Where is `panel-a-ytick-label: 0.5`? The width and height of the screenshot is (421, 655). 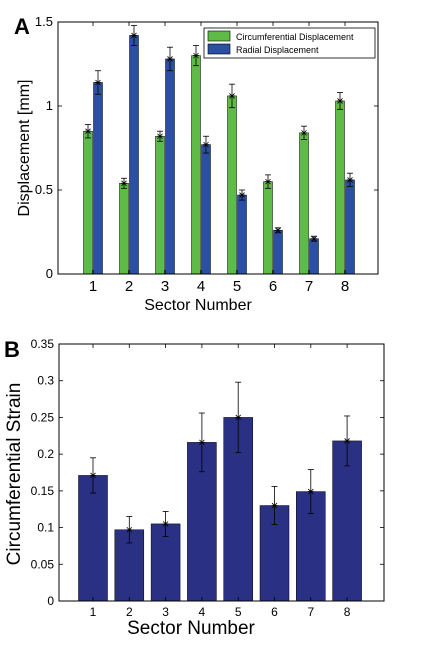
panel-a-ytick-label: 0.5 is located at coordinates (44, 189).